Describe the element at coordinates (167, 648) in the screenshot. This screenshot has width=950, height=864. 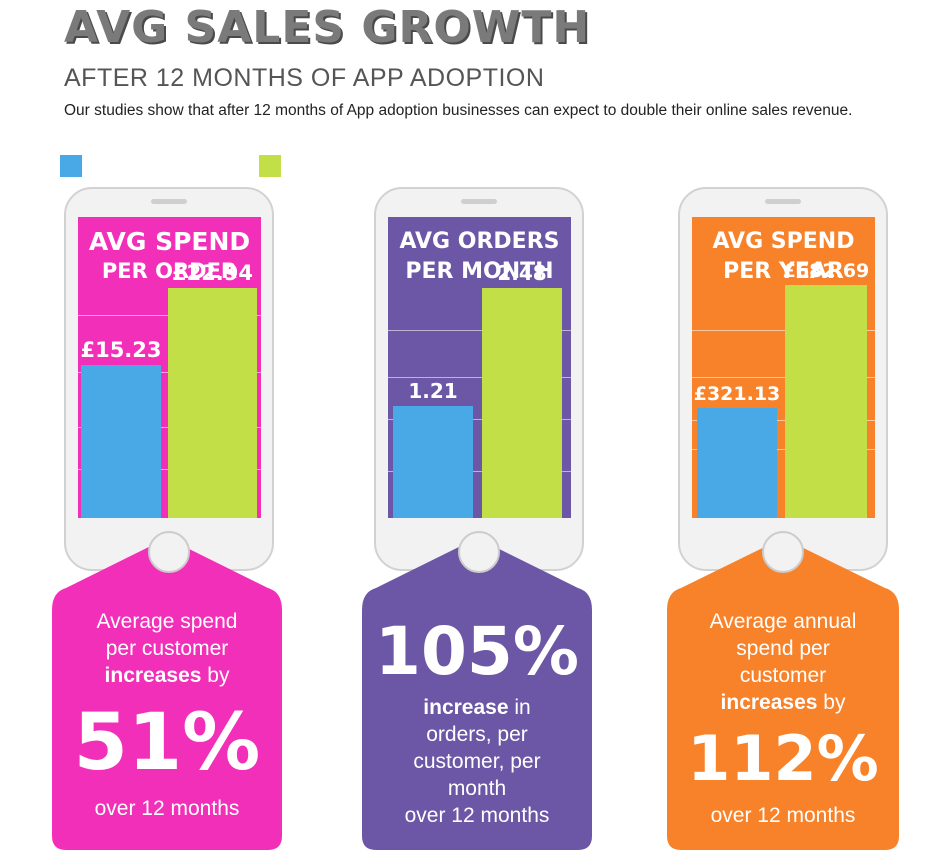
I see `callout-text-line: per customer` at that location.